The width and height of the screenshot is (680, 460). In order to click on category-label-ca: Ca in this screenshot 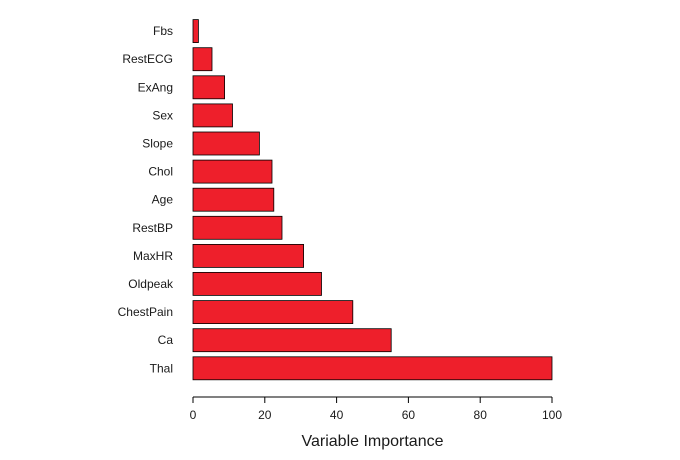, I will do `click(166, 340)`.